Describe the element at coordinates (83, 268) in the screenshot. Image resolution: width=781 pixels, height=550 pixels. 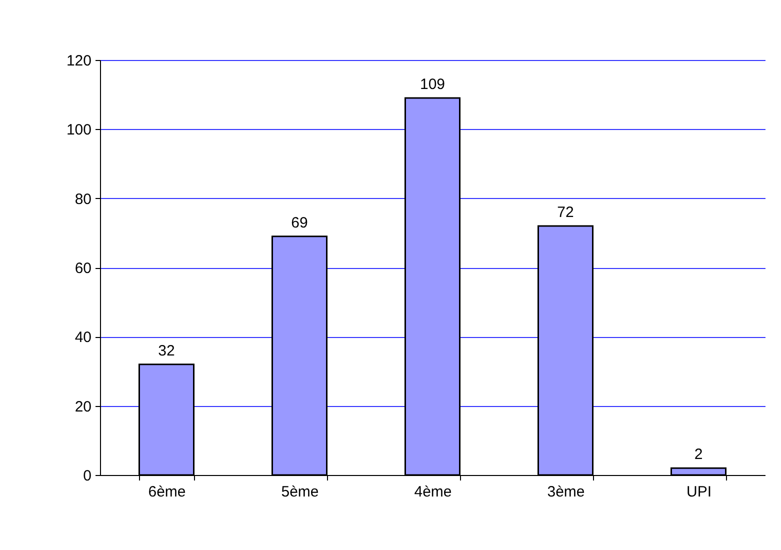
I see `y-tick-label: 60` at that location.